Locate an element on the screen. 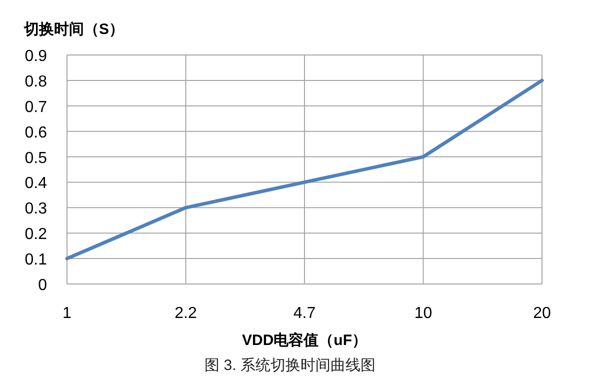 This screenshot has width=615, height=376. y-axis-title: 切换时间（S） is located at coordinates (73, 29).